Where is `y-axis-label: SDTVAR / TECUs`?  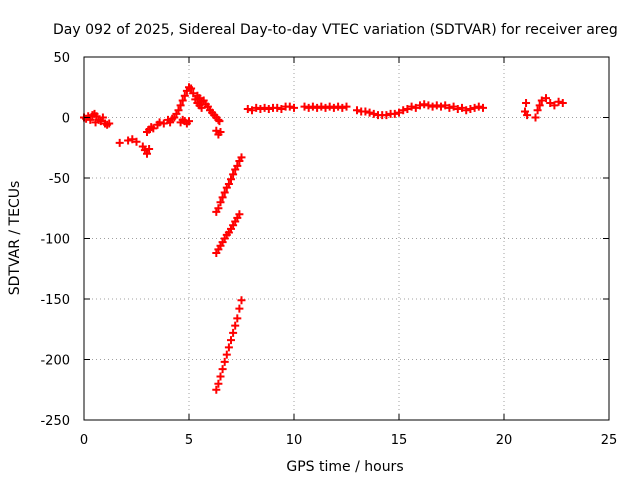 y-axis-label: SDTVAR / TECUs is located at coordinates (15, 238).